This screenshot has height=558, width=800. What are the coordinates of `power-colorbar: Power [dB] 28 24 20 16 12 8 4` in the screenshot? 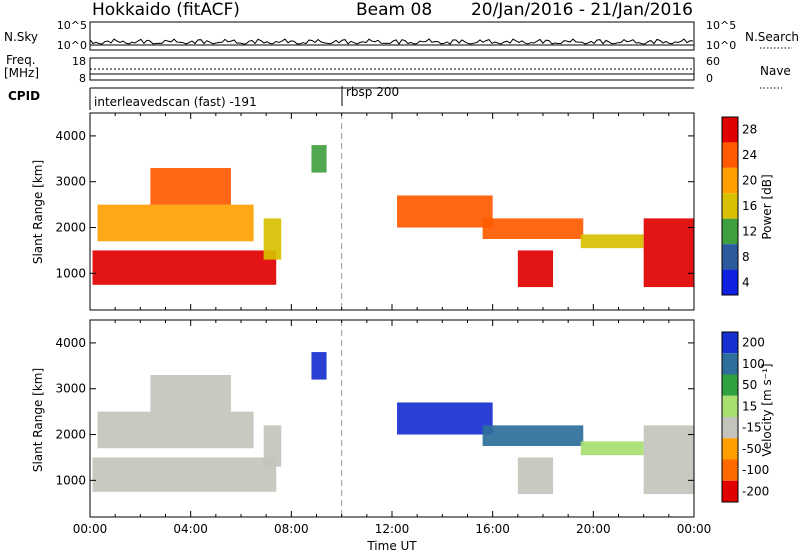 It's located at (747, 206).